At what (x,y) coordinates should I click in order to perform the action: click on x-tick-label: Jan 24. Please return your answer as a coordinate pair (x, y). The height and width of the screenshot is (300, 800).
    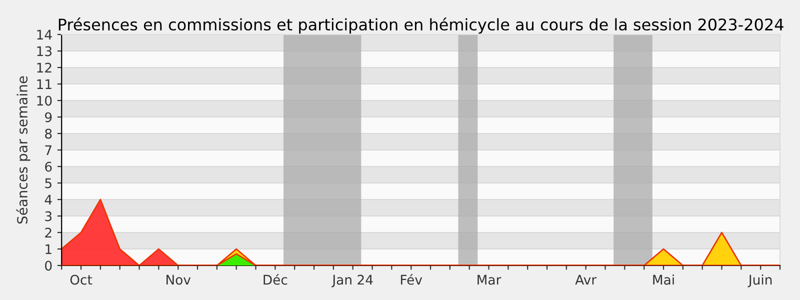
    Looking at the image, I should click on (352, 281).